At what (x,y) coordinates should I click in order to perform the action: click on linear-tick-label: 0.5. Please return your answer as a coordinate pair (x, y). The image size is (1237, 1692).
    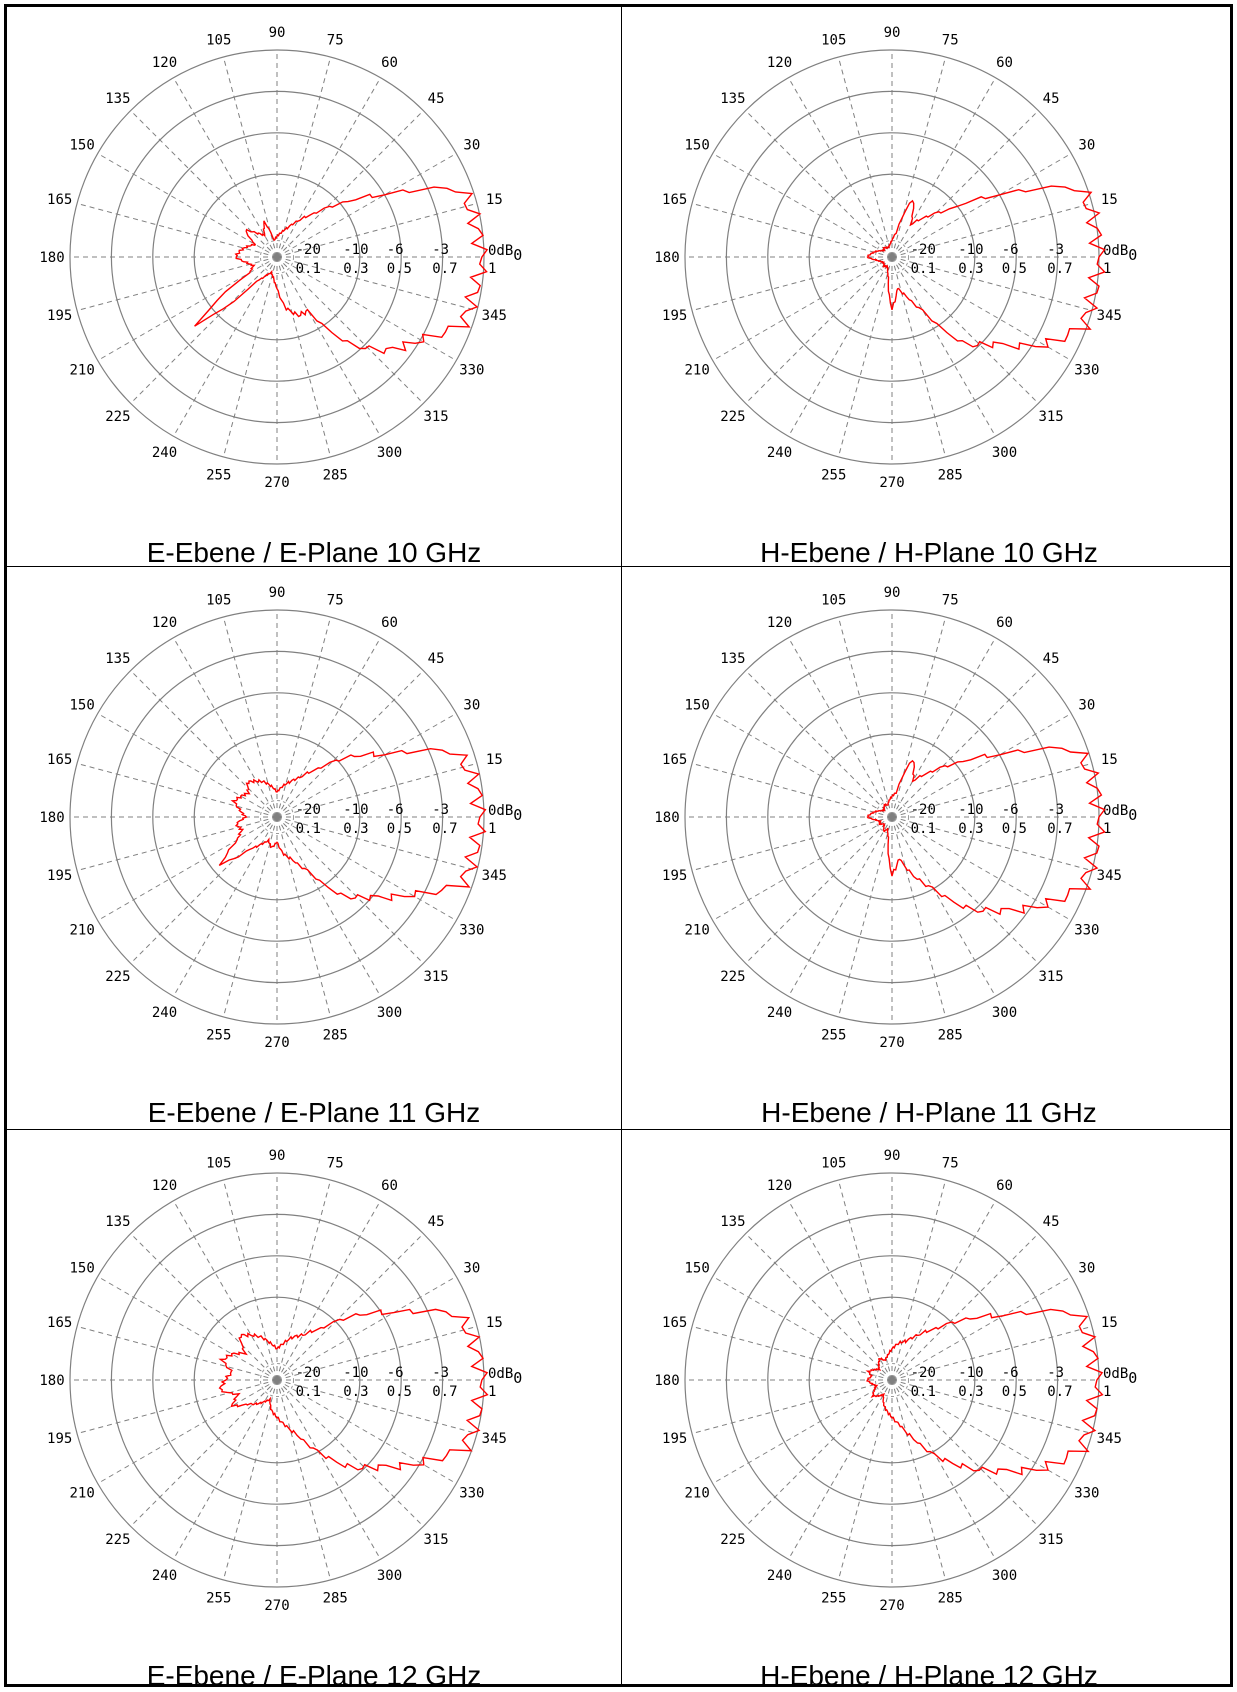
    Looking at the image, I should click on (399, 829).